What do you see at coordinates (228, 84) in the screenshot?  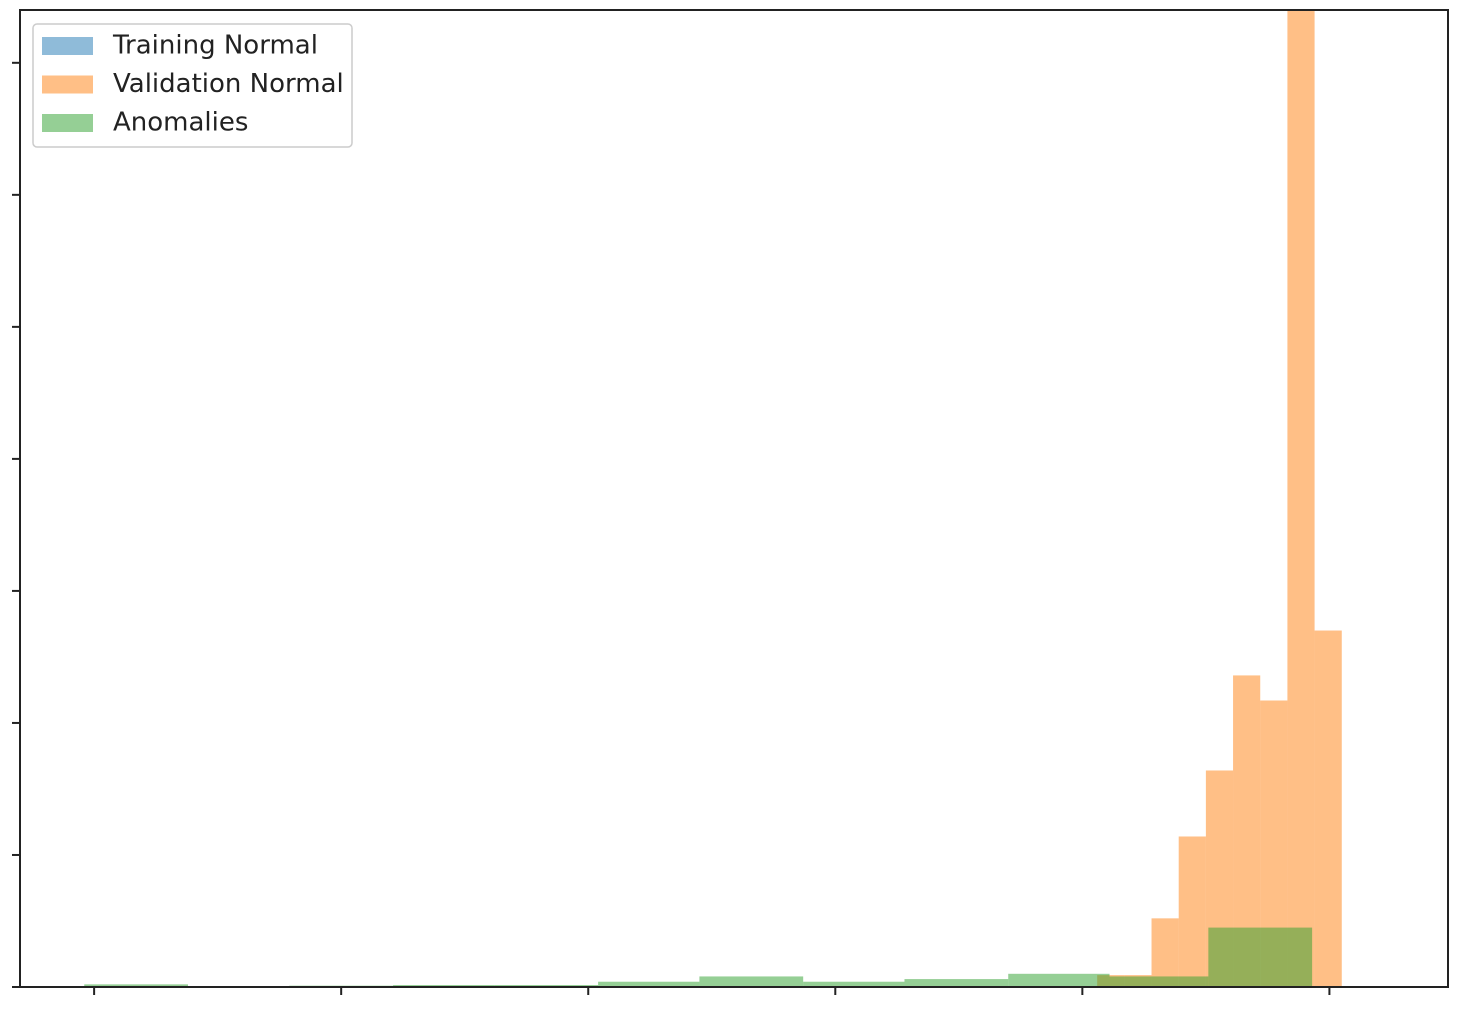 I see `legend-label: Validation Normal` at bounding box center [228, 84].